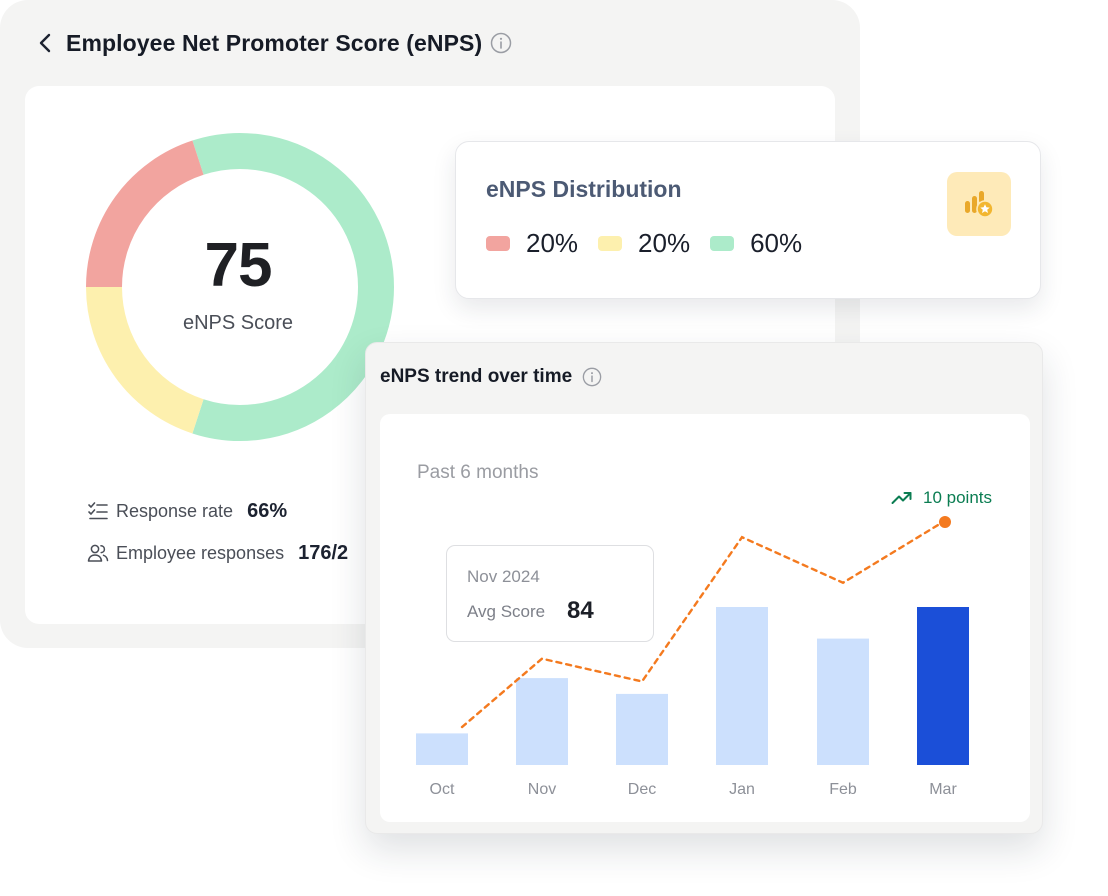  I want to click on legend-item-passives: 20%, so click(644, 243).